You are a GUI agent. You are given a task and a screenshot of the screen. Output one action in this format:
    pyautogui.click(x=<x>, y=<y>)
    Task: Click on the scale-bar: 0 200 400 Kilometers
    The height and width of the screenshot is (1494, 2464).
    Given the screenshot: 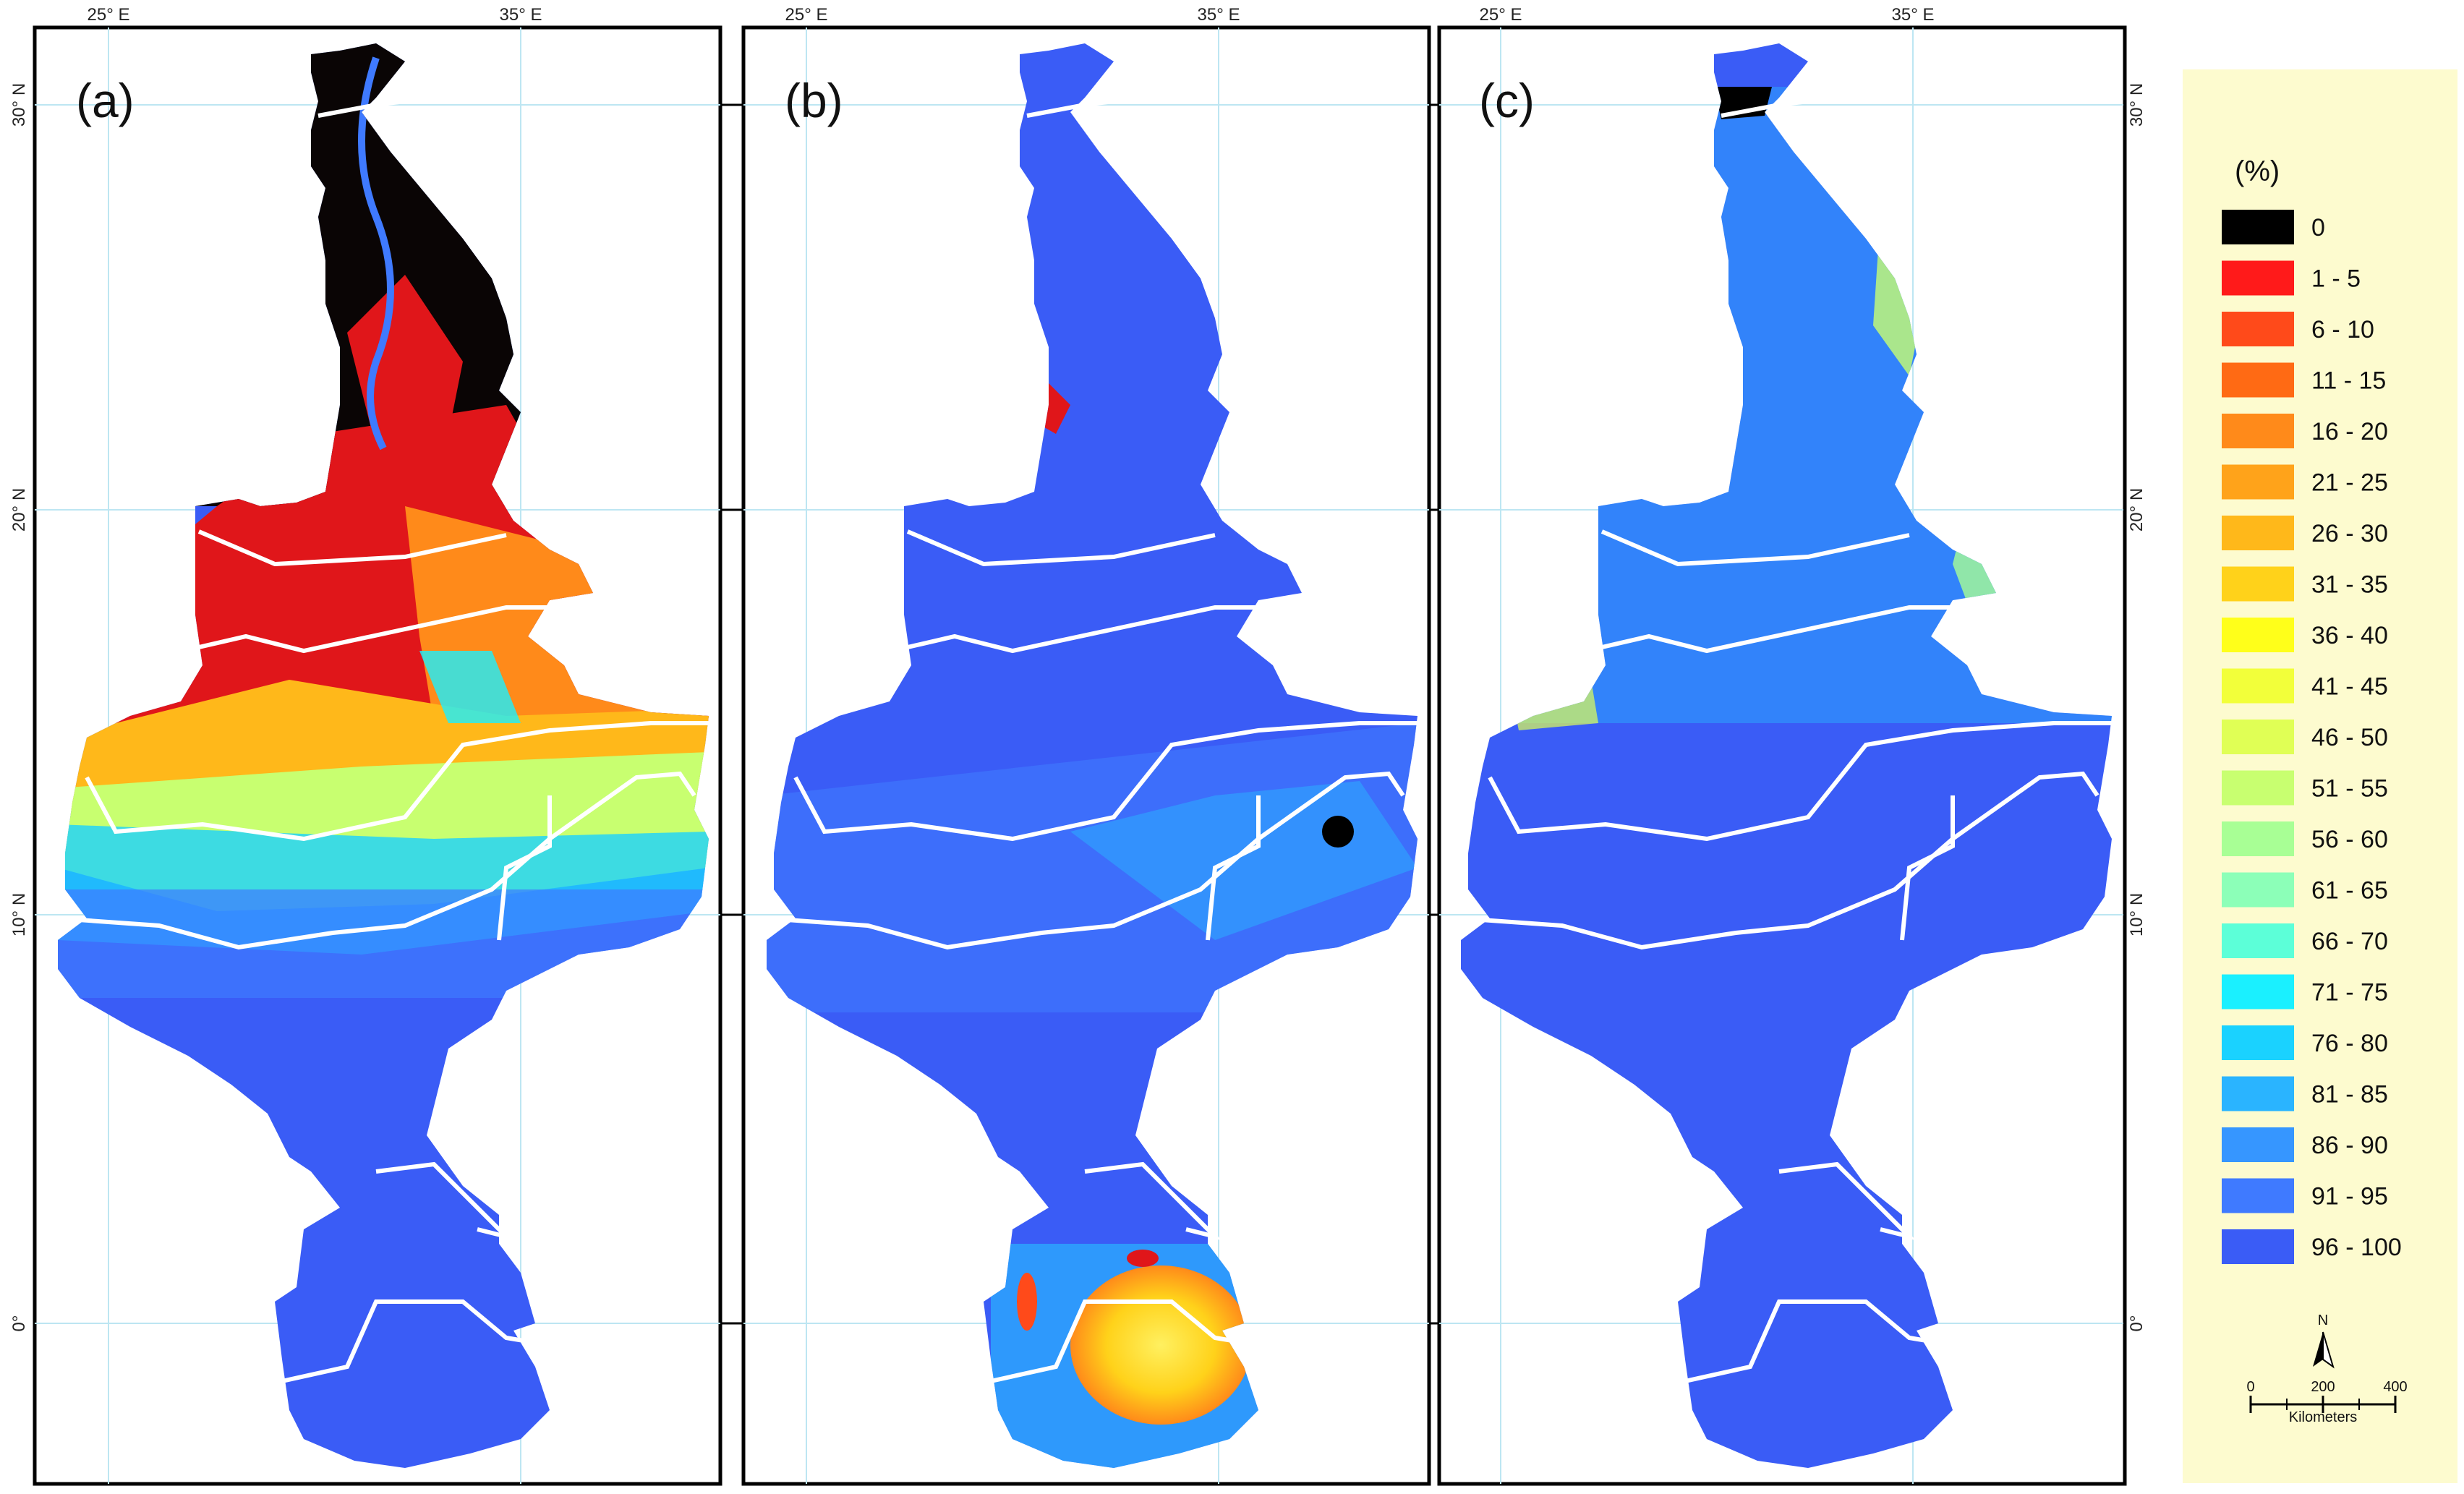 What is the action you would take?
    pyautogui.click(x=2326, y=1402)
    